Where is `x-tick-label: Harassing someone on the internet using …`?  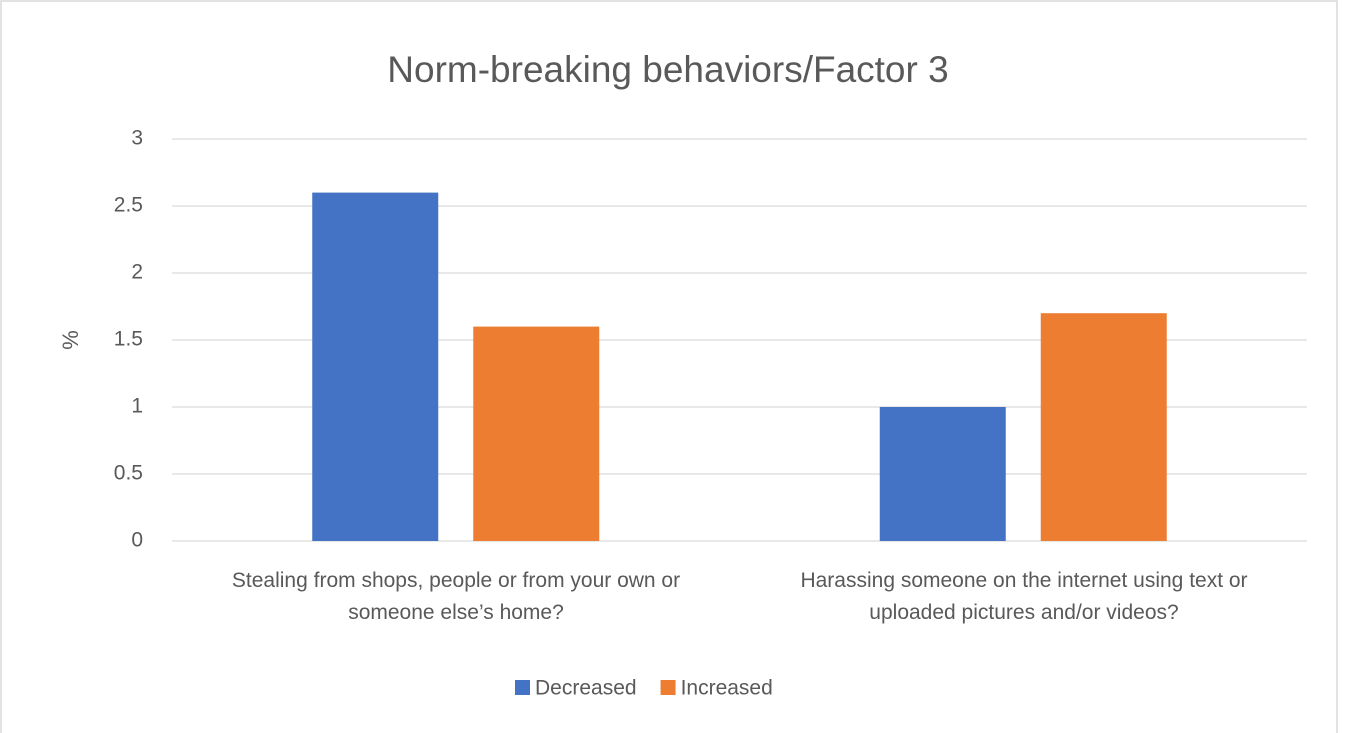 x-tick-label: Harassing someone on the internet using … is located at coordinates (1024, 596).